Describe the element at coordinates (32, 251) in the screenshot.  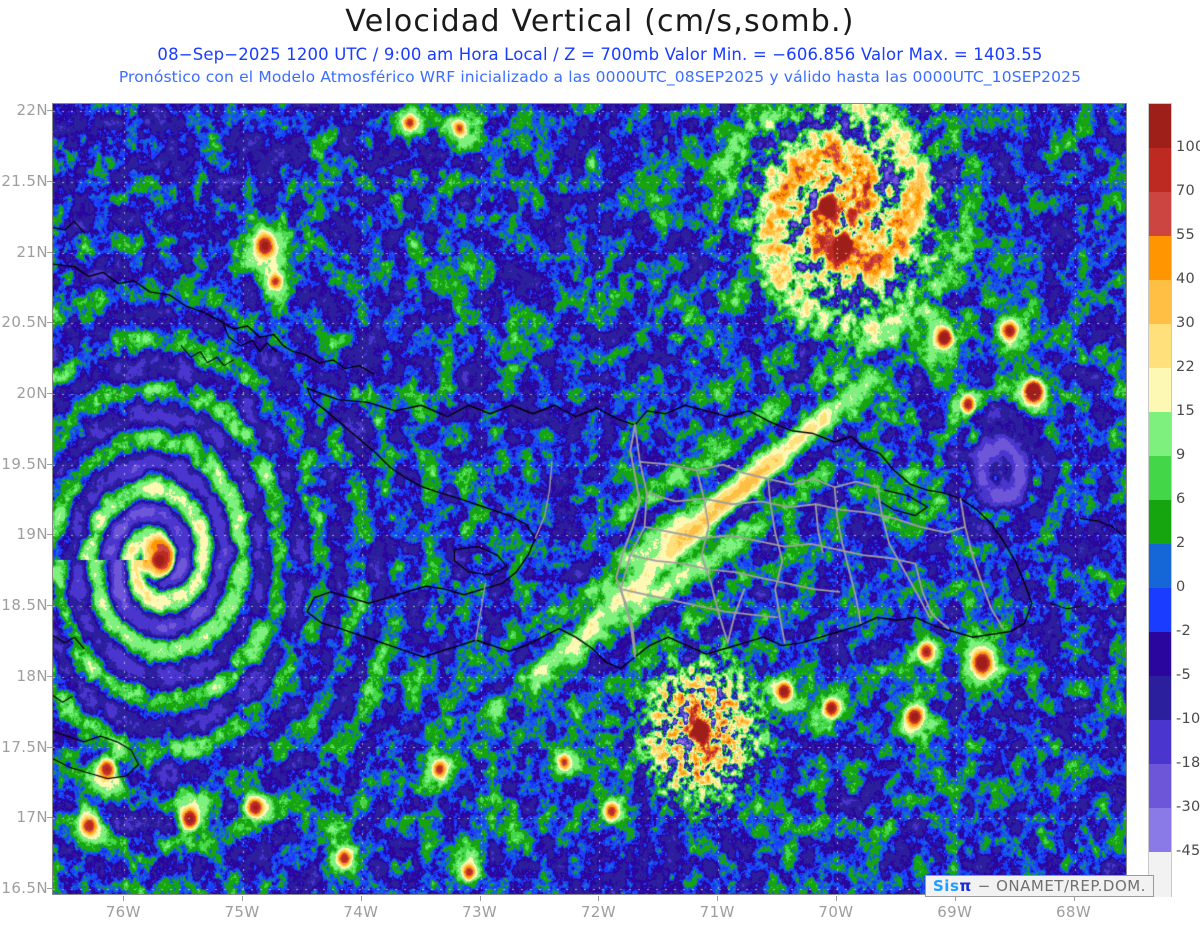
I see `y-tick-label: 21N` at that location.